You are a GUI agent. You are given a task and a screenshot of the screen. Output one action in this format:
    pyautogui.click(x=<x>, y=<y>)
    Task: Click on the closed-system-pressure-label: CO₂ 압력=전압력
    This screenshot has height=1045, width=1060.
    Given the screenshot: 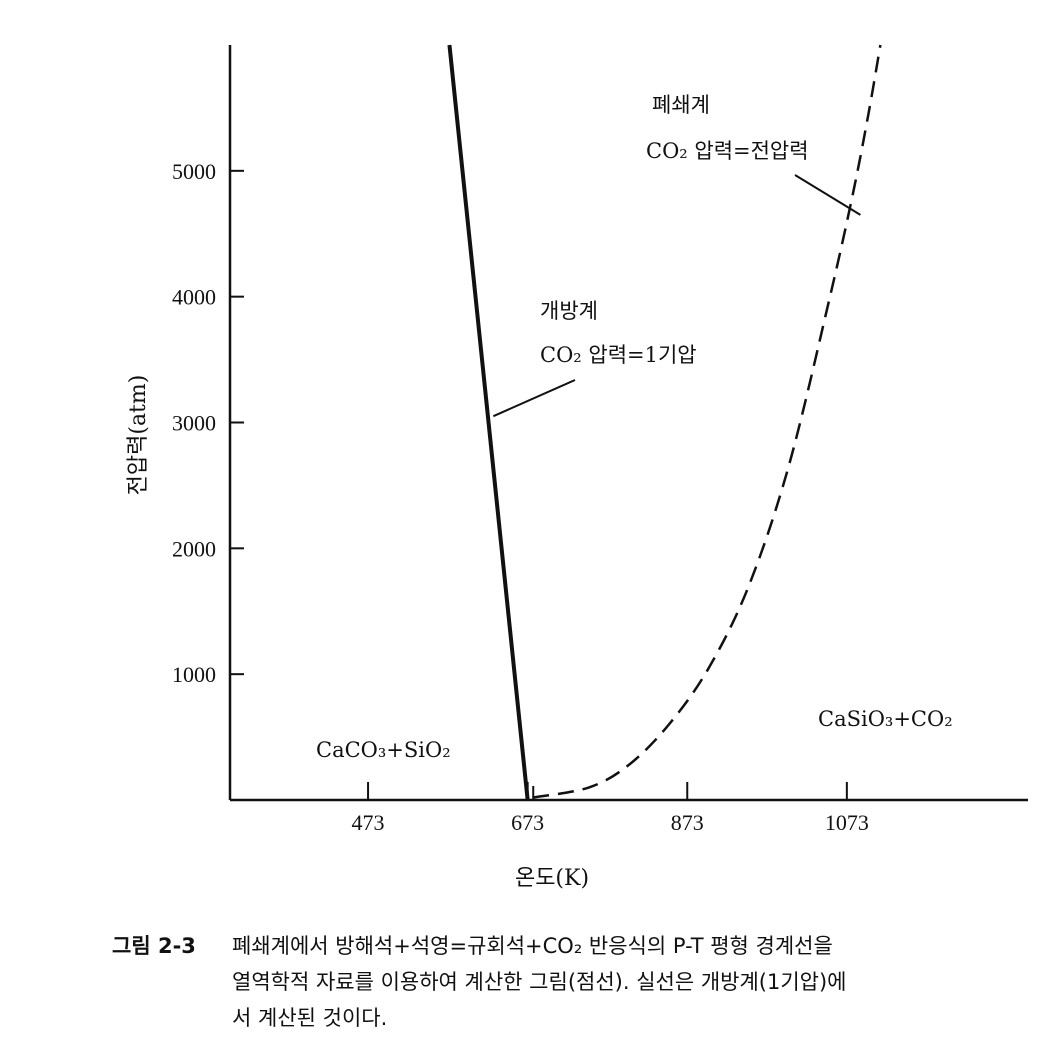 What is the action you would take?
    pyautogui.click(x=727, y=151)
    